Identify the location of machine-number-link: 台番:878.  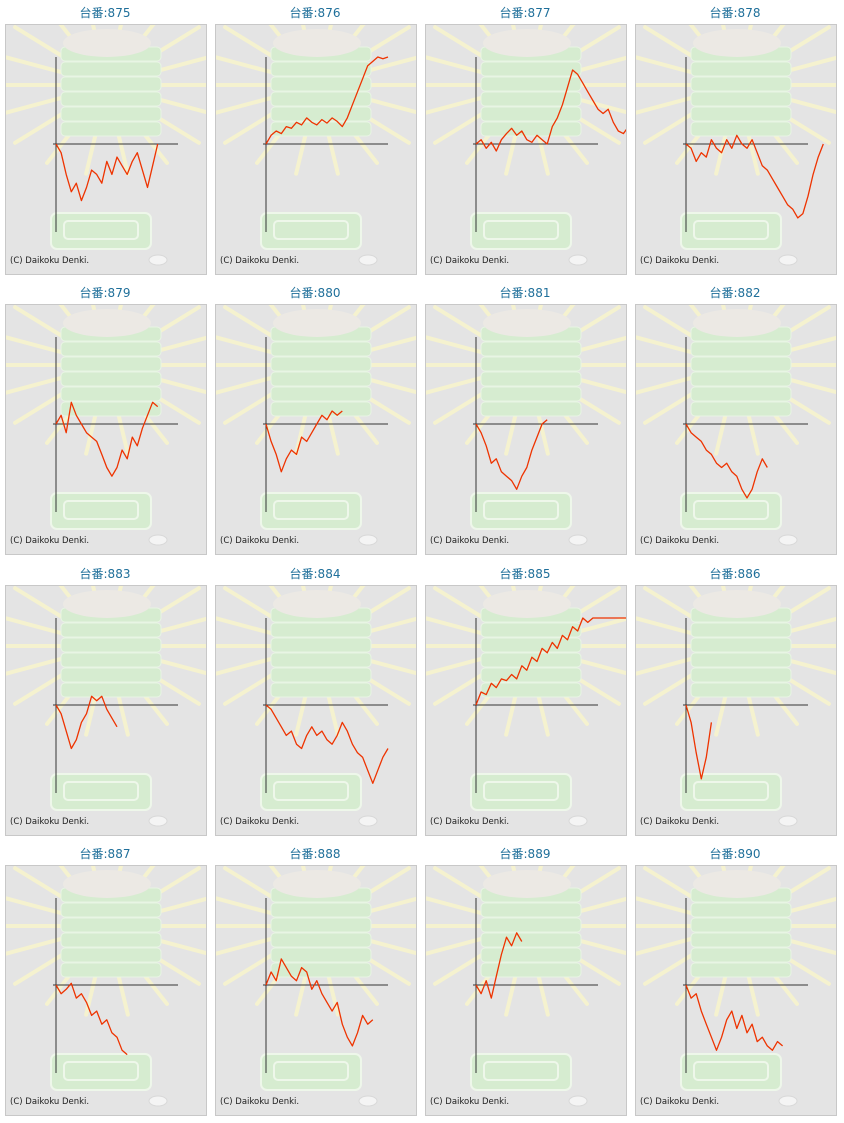
(735, 13).